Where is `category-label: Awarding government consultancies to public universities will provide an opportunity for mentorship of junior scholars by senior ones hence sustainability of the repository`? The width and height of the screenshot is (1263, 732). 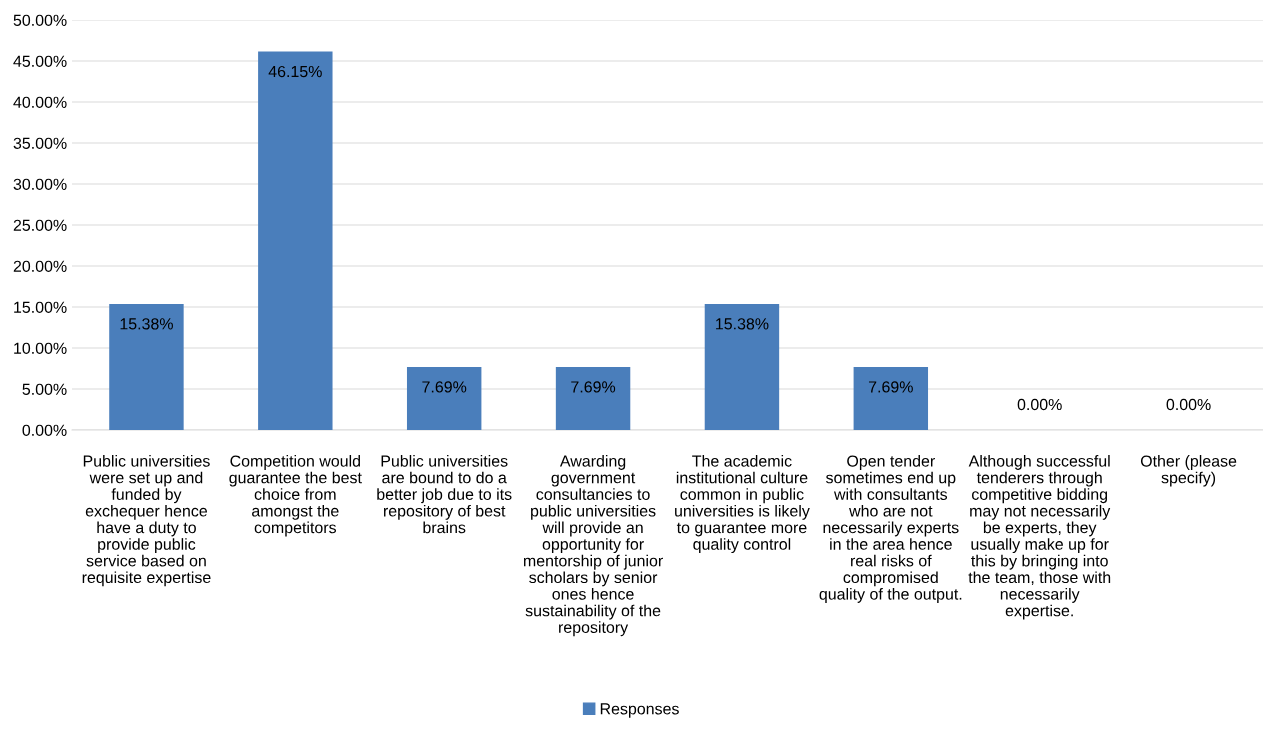 category-label: Awarding government consultancies to public universities will provide an opportunity for mentorship of junior scholars by senior ones hence sustainability of the repository is located at coordinates (593, 546).